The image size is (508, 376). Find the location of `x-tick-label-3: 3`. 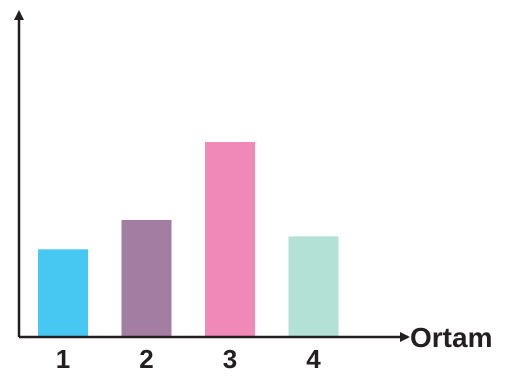

x-tick-label-3: 3 is located at coordinates (230, 359).